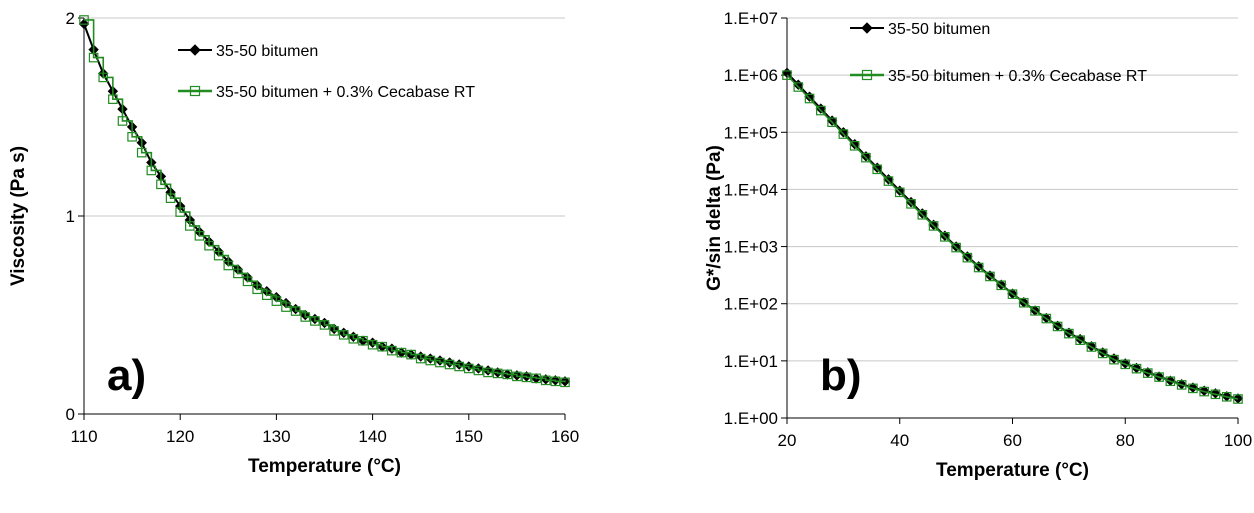 This screenshot has width=1254, height=513. I want to click on modulus-x-axis-label: Temperature (°C), so click(1012, 470).